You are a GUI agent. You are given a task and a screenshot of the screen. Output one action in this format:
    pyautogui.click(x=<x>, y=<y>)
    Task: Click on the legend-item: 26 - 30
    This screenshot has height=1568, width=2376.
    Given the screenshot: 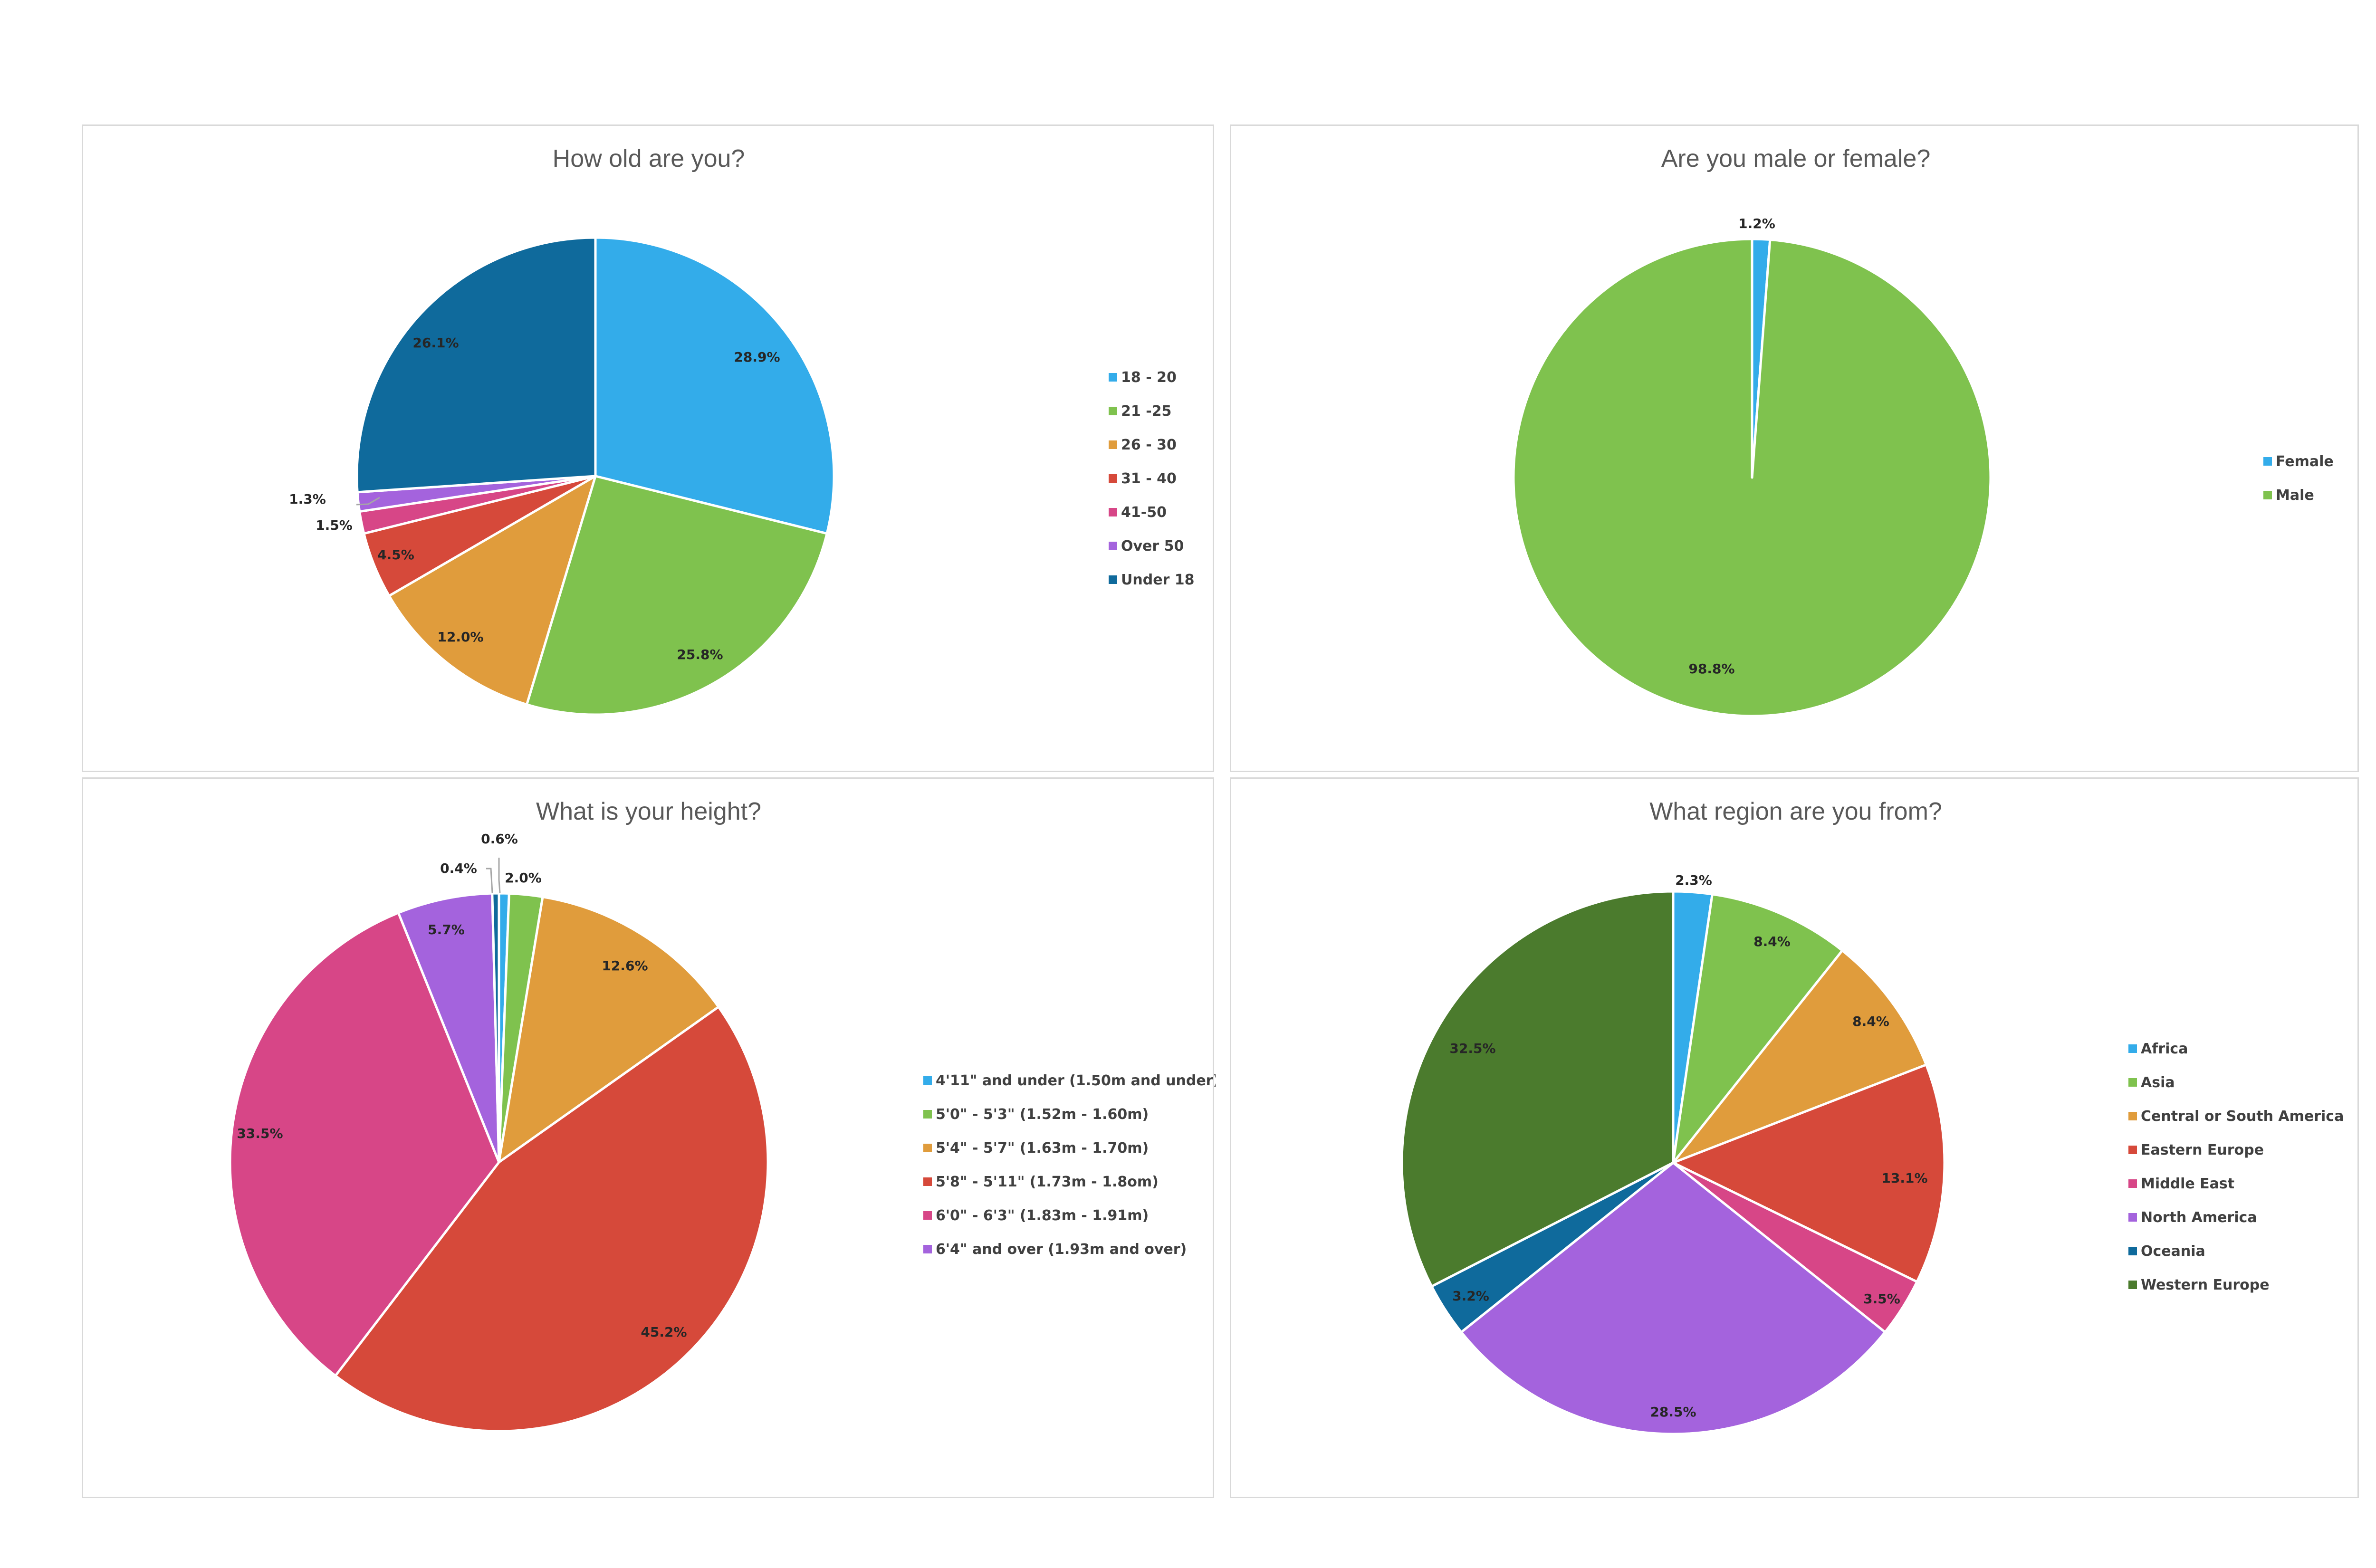 What is the action you would take?
    pyautogui.click(x=1143, y=445)
    